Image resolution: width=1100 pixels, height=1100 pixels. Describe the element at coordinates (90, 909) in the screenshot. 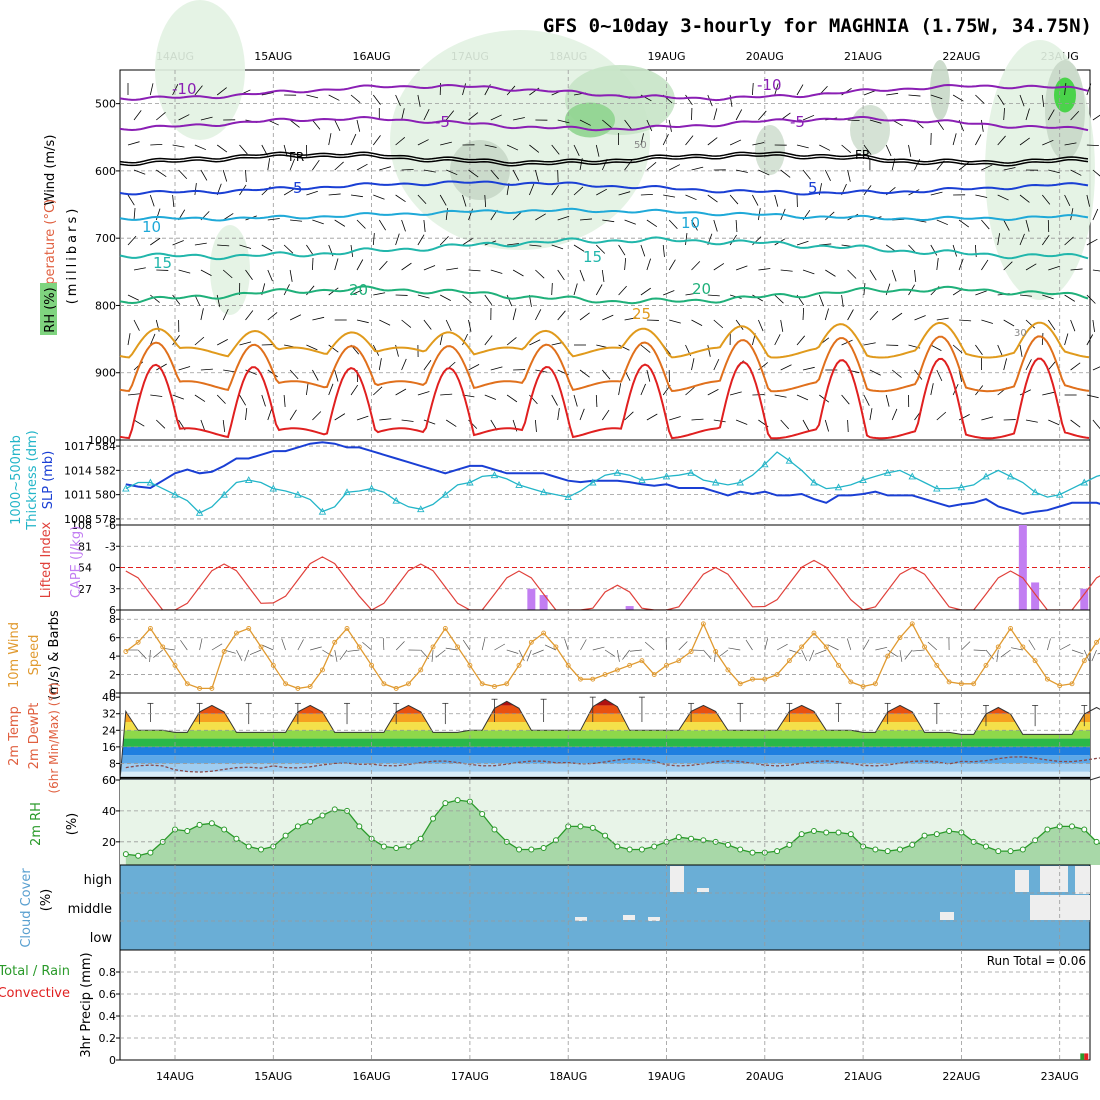

I see `cloud-level-label: middle` at that location.